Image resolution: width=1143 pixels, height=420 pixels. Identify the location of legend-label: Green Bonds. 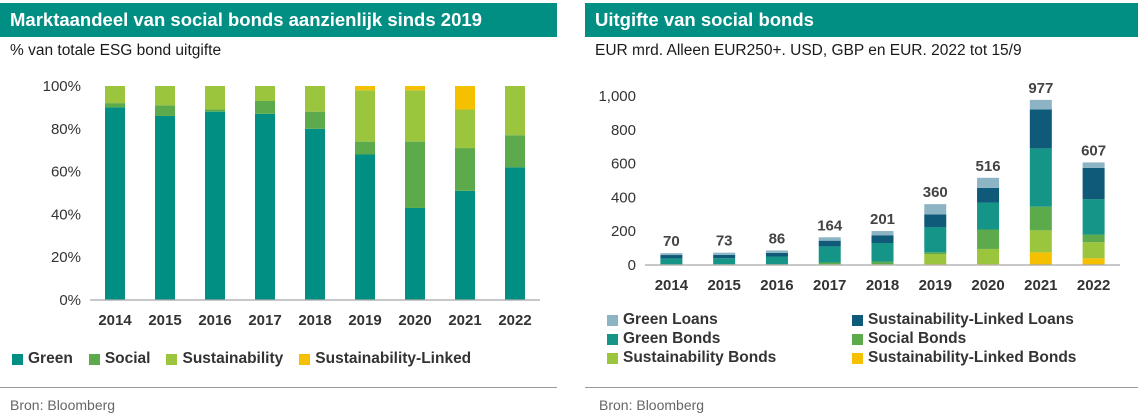
(672, 338).